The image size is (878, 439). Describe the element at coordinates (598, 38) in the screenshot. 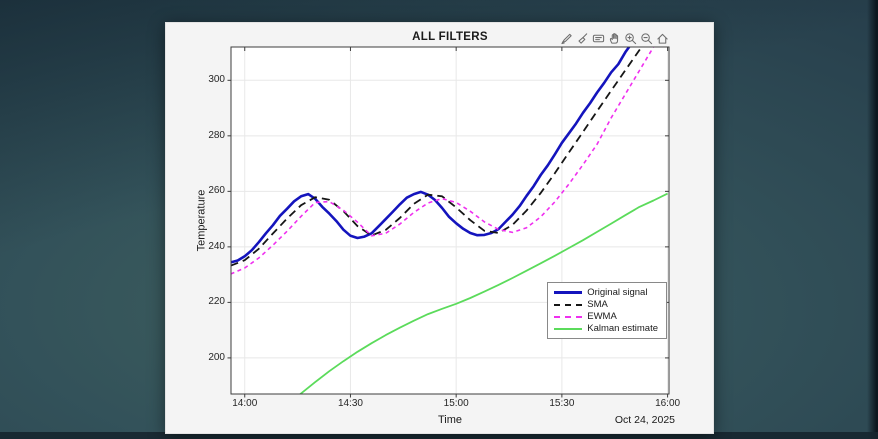

I see `datatips-icon` at that location.